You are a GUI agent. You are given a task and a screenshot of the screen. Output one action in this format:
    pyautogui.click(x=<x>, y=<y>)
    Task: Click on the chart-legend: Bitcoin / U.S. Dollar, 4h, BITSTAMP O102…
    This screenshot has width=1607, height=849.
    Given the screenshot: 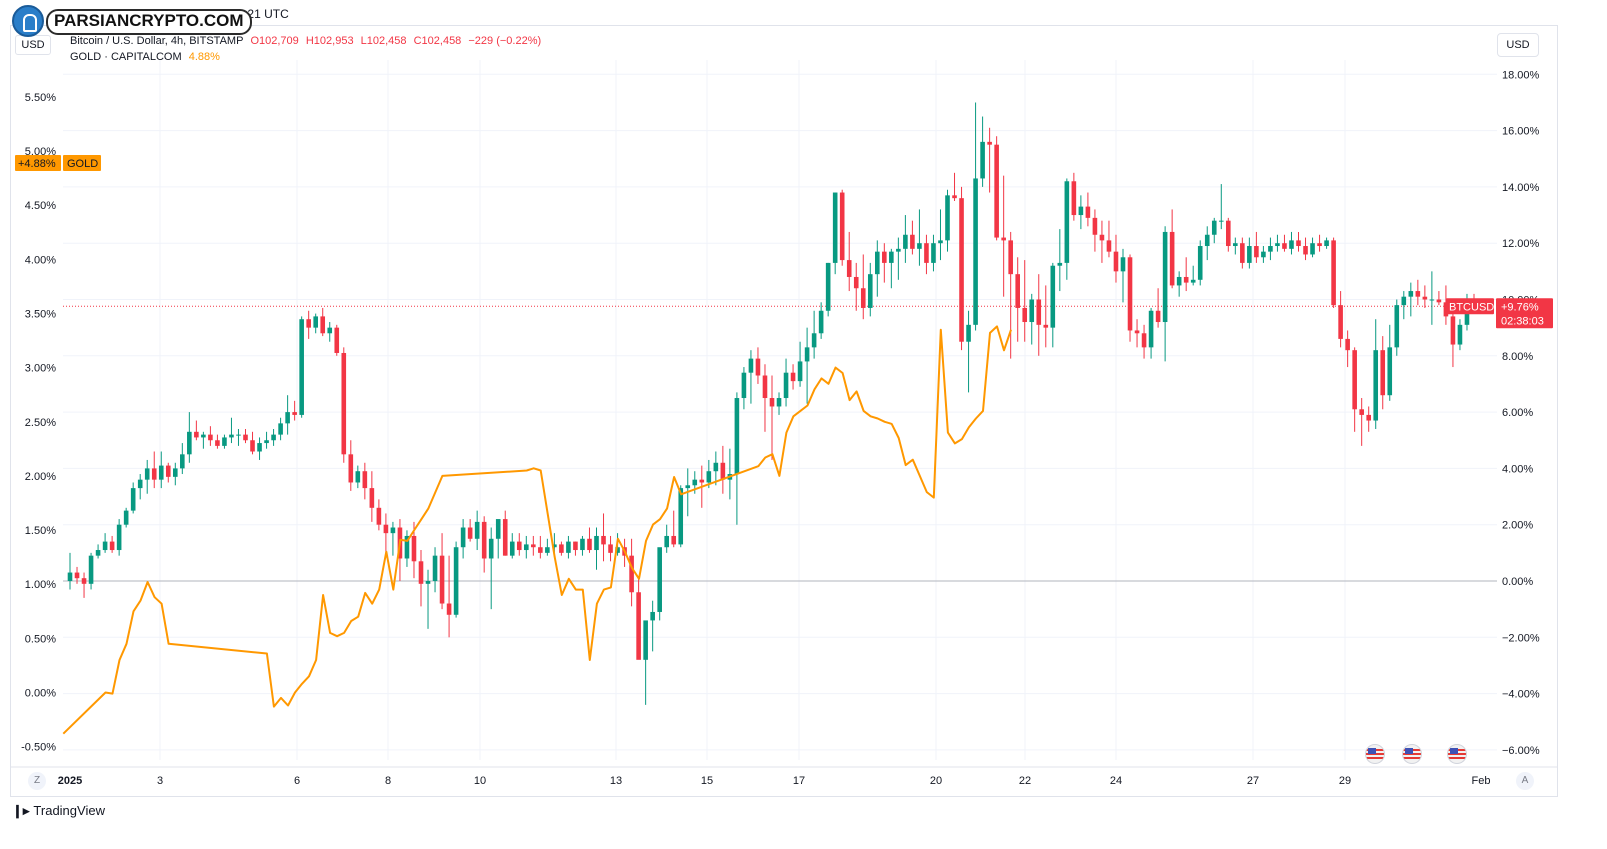 What is the action you would take?
    pyautogui.click(x=307, y=49)
    